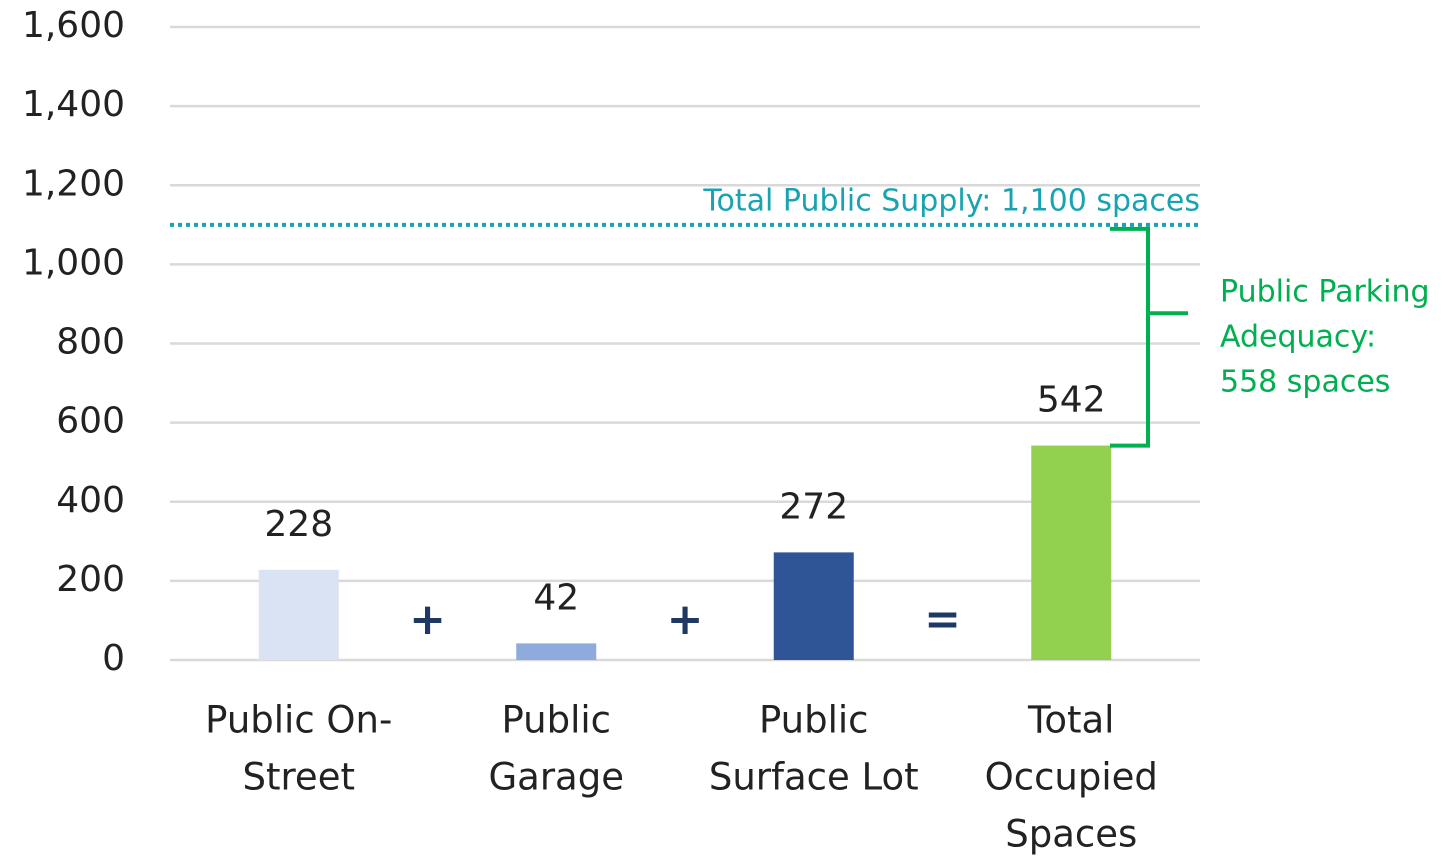 This screenshot has height=858, width=1448. Describe the element at coordinates (1325, 292) in the screenshot. I see `bracket-label: Public Parking` at that location.